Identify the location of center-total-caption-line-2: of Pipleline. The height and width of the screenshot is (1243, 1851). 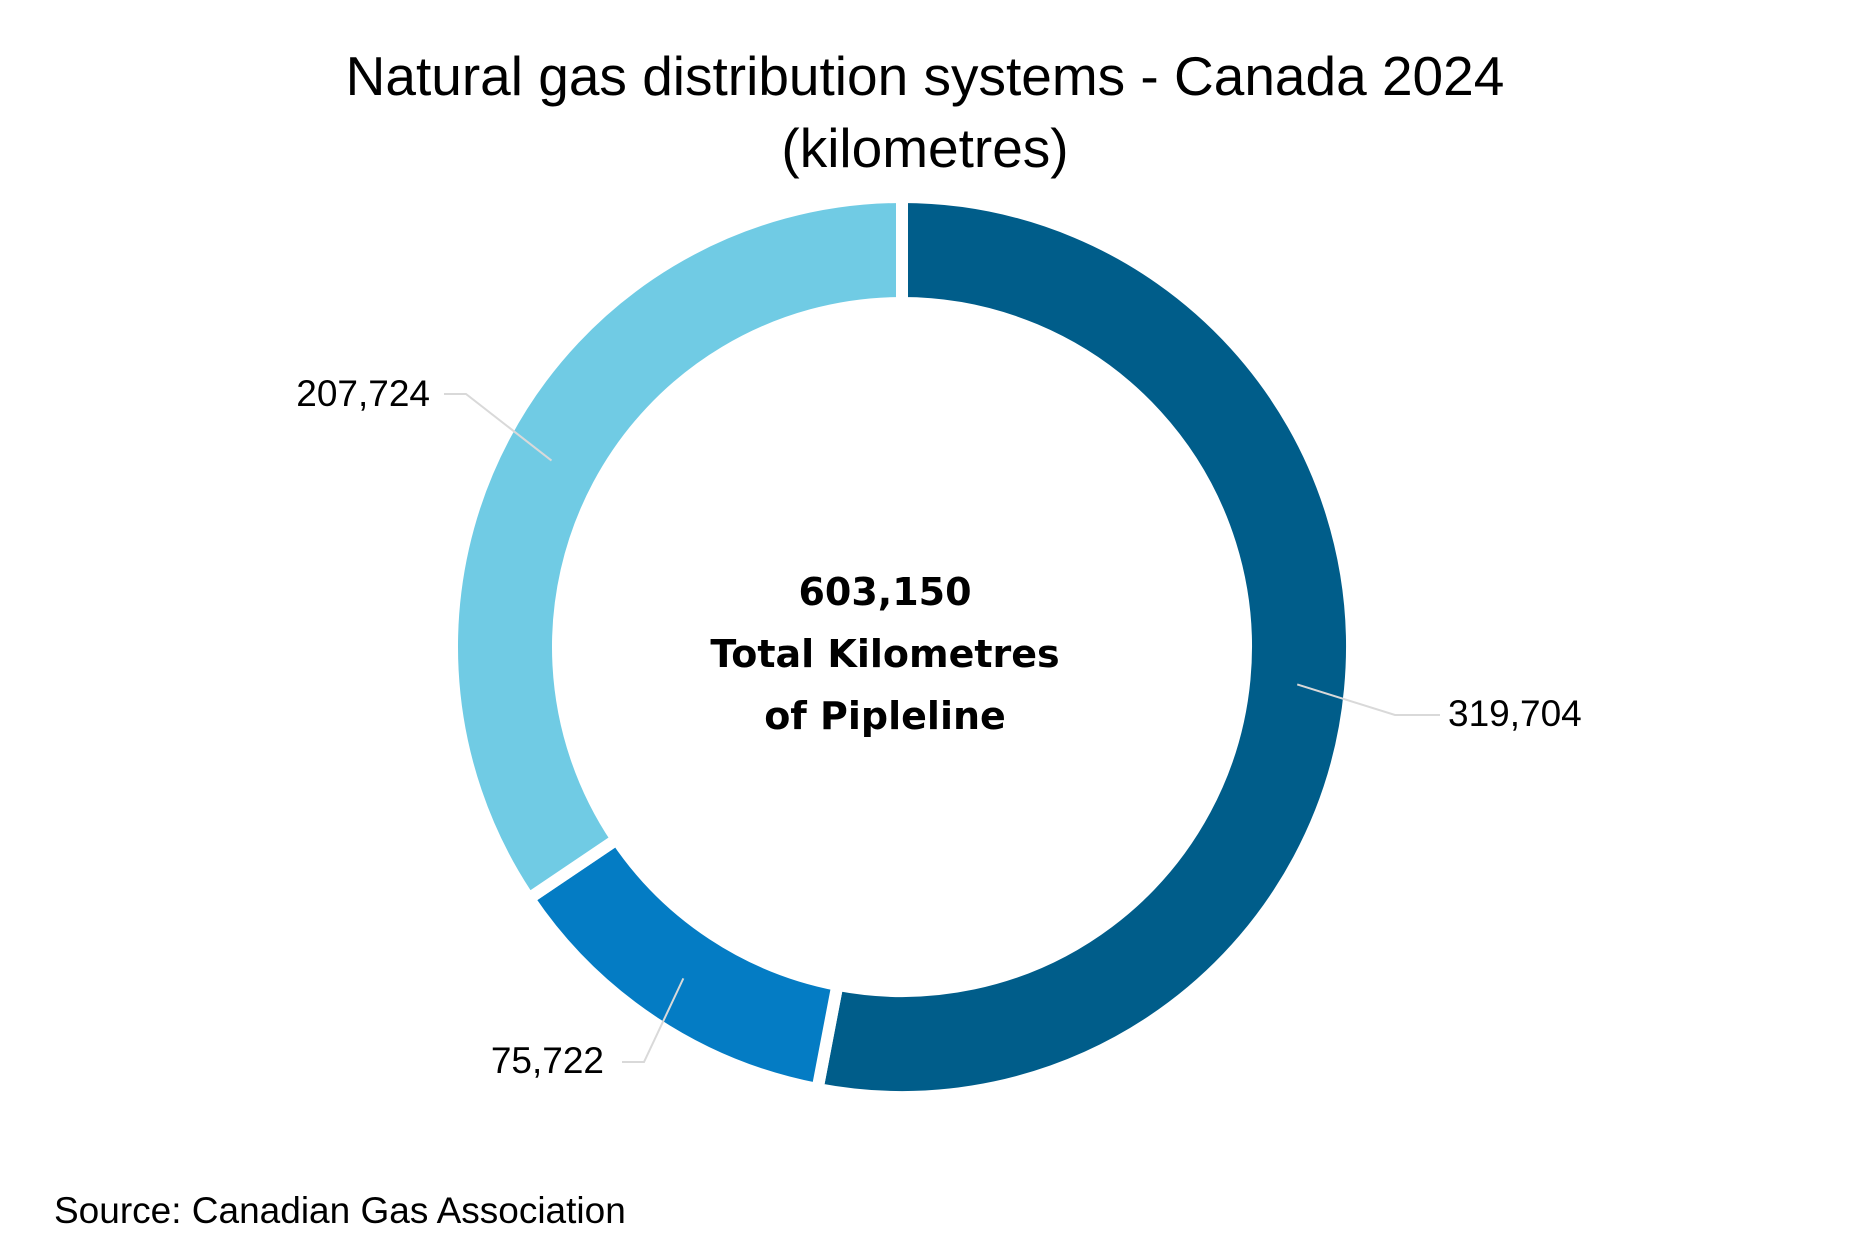
(885, 716).